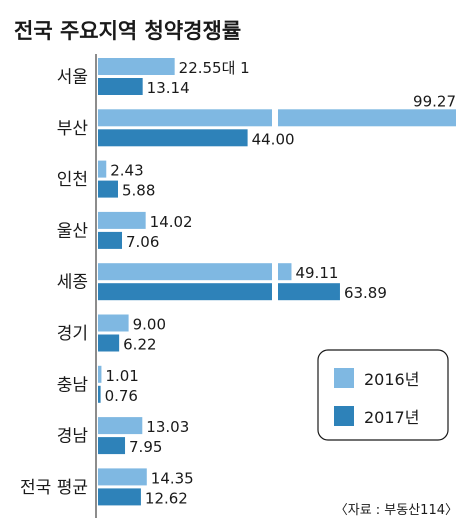 The image size is (464, 522). Describe the element at coordinates (173, 138) in the screenshot. I see `bar-2017년-부산` at that location.